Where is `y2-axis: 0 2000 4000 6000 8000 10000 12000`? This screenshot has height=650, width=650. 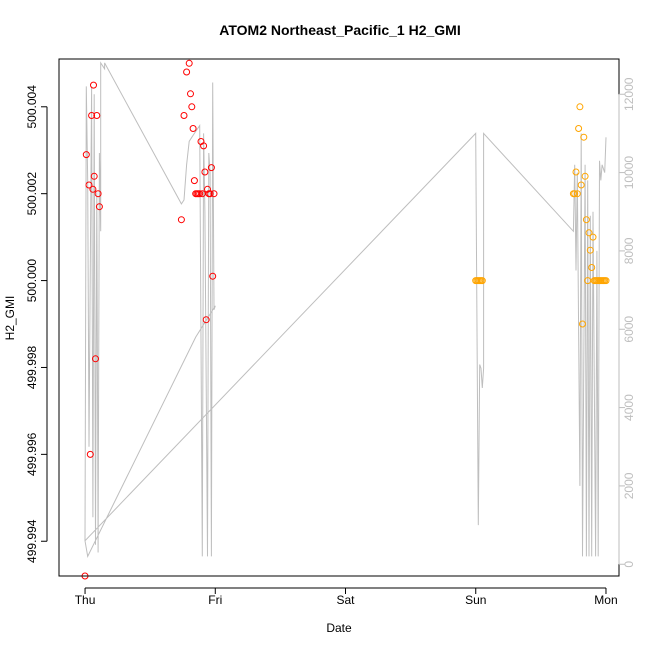
y2-axis: 0 2000 4000 6000 8000 10000 12000 is located at coordinates (627, 322).